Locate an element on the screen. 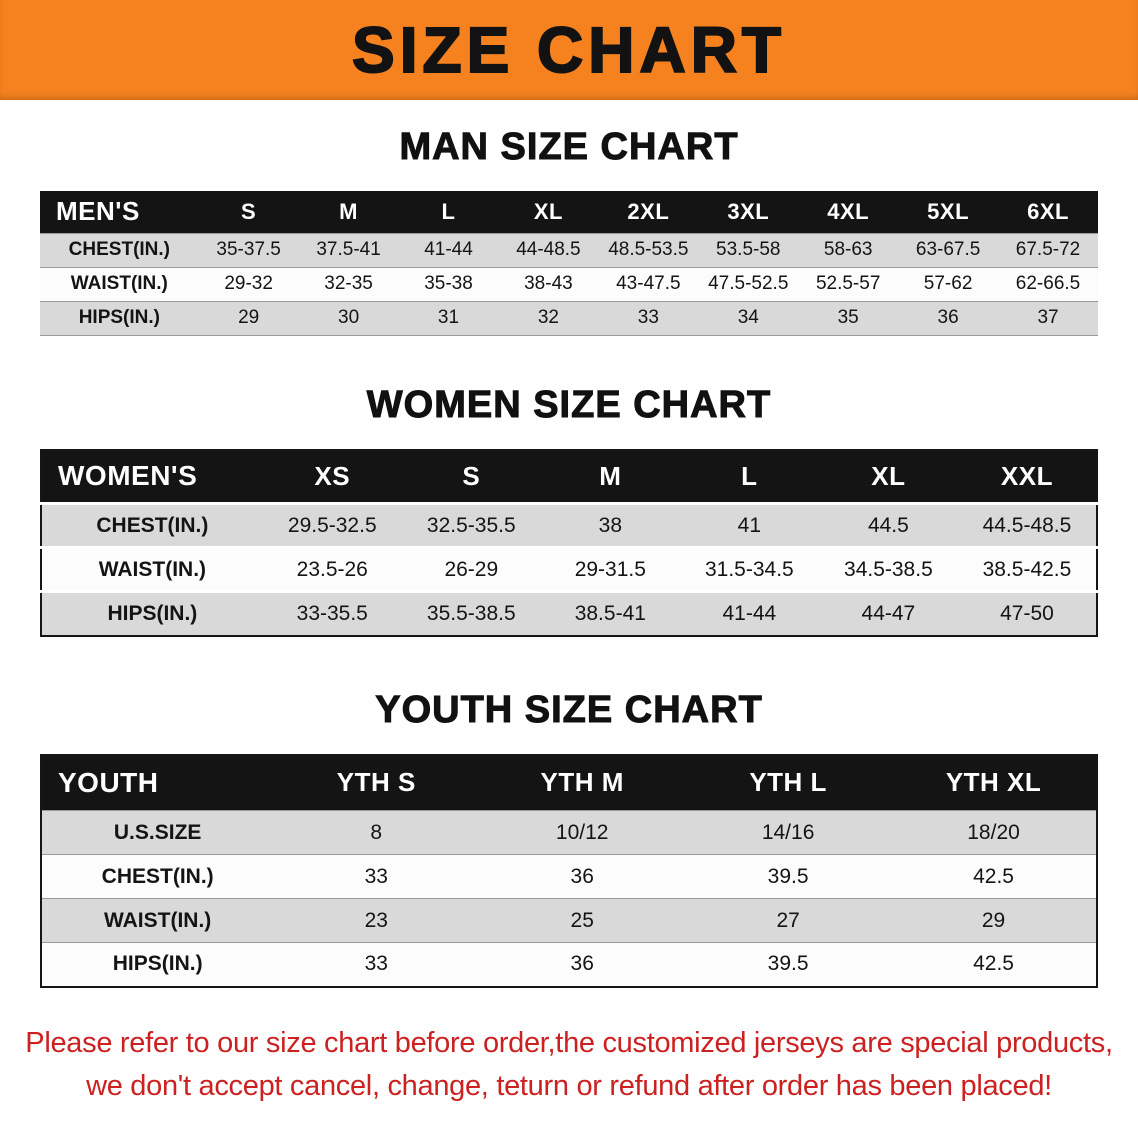 This screenshot has width=1138, height=1132. table-row: WAIST(IN.) 23 25 27 29 is located at coordinates (569, 920).